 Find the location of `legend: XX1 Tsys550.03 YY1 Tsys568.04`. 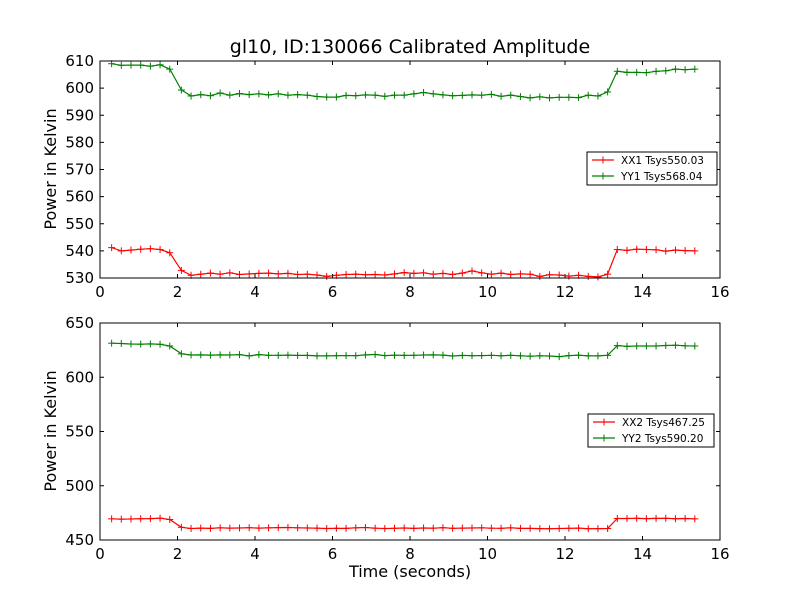

legend: XX1 Tsys550.03 YY1 Tsys568.04 is located at coordinates (652, 168).